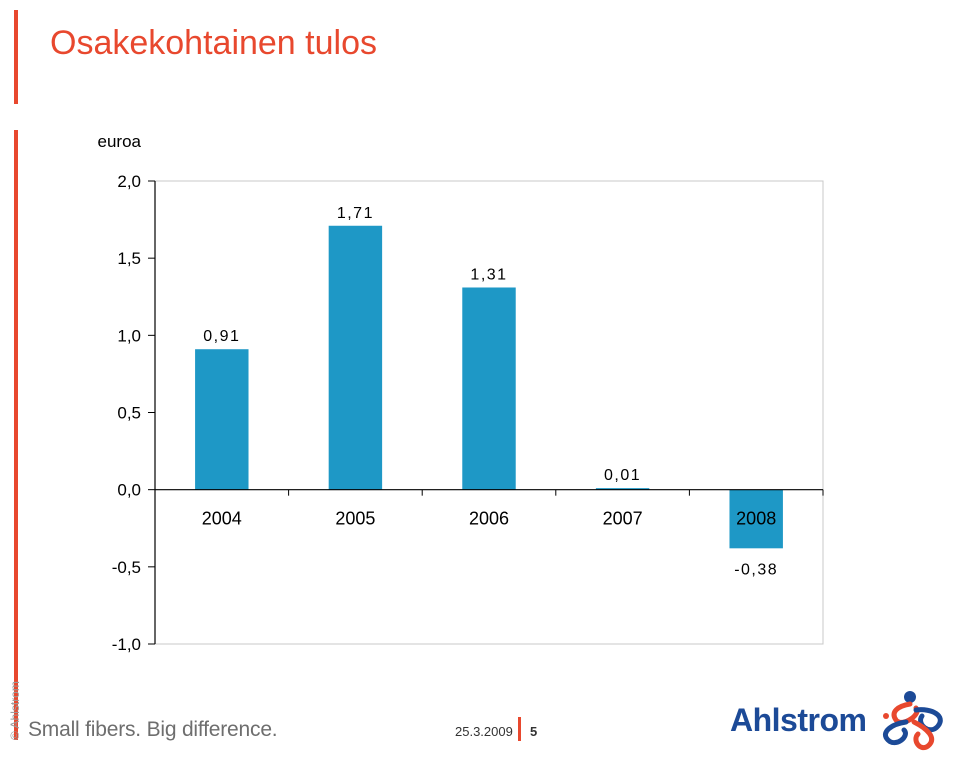 The image size is (960, 757). I want to click on category-label-2008: 2008, so click(756, 519).